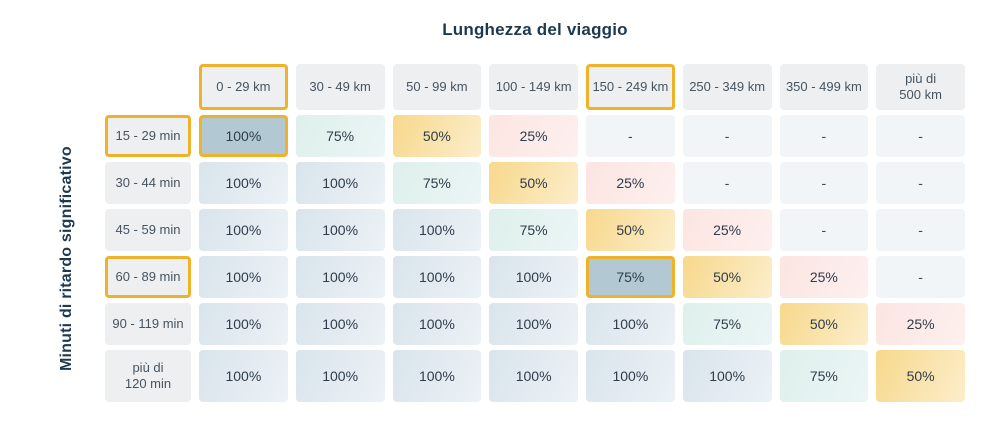 The width and height of the screenshot is (987, 428). I want to click on column-header: 250 - 349 km, so click(727, 87).